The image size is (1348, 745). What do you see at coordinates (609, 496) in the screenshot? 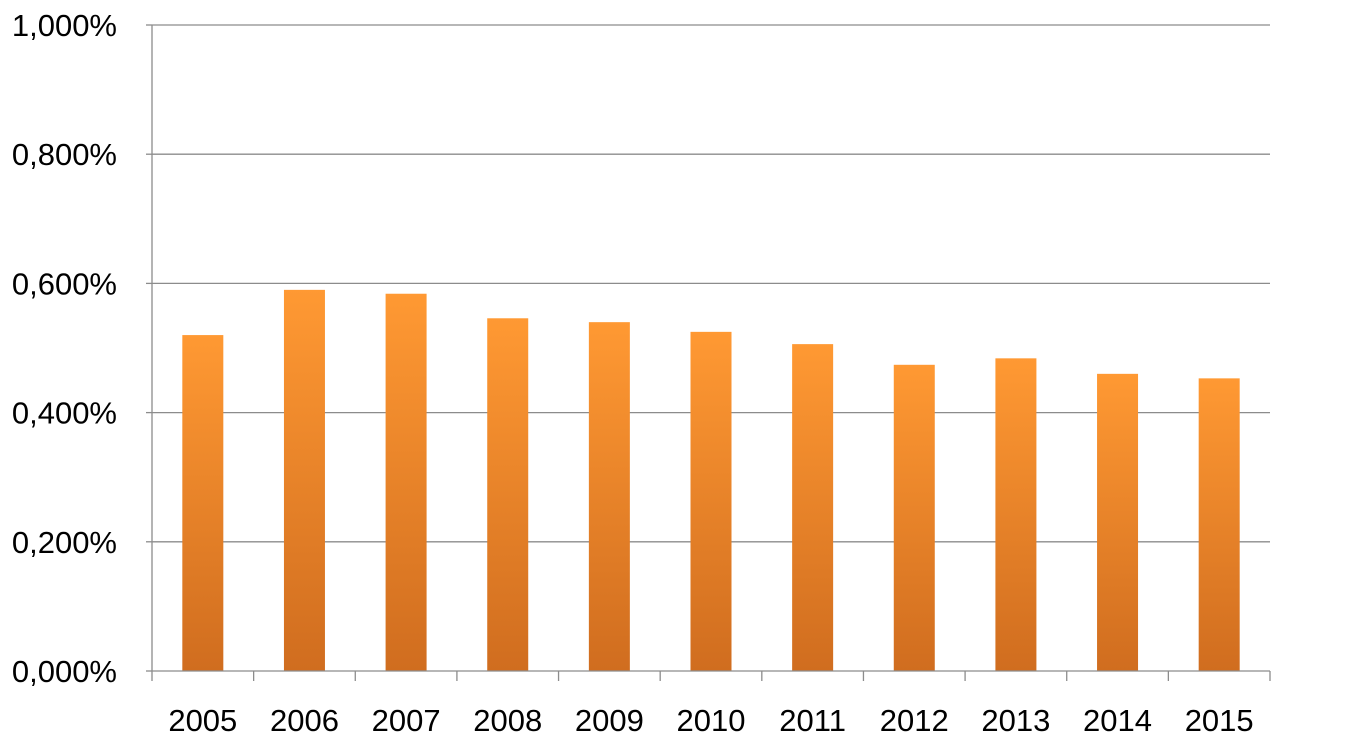
I see `bar-2009` at bounding box center [609, 496].